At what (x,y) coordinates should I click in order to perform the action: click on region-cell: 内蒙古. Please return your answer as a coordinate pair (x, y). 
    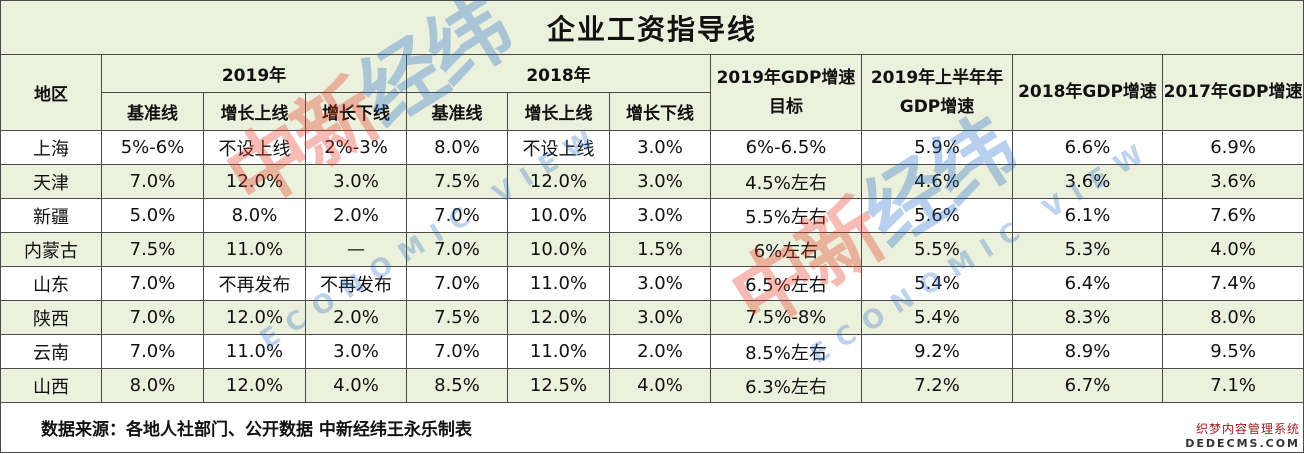
    Looking at the image, I should click on (51, 249).